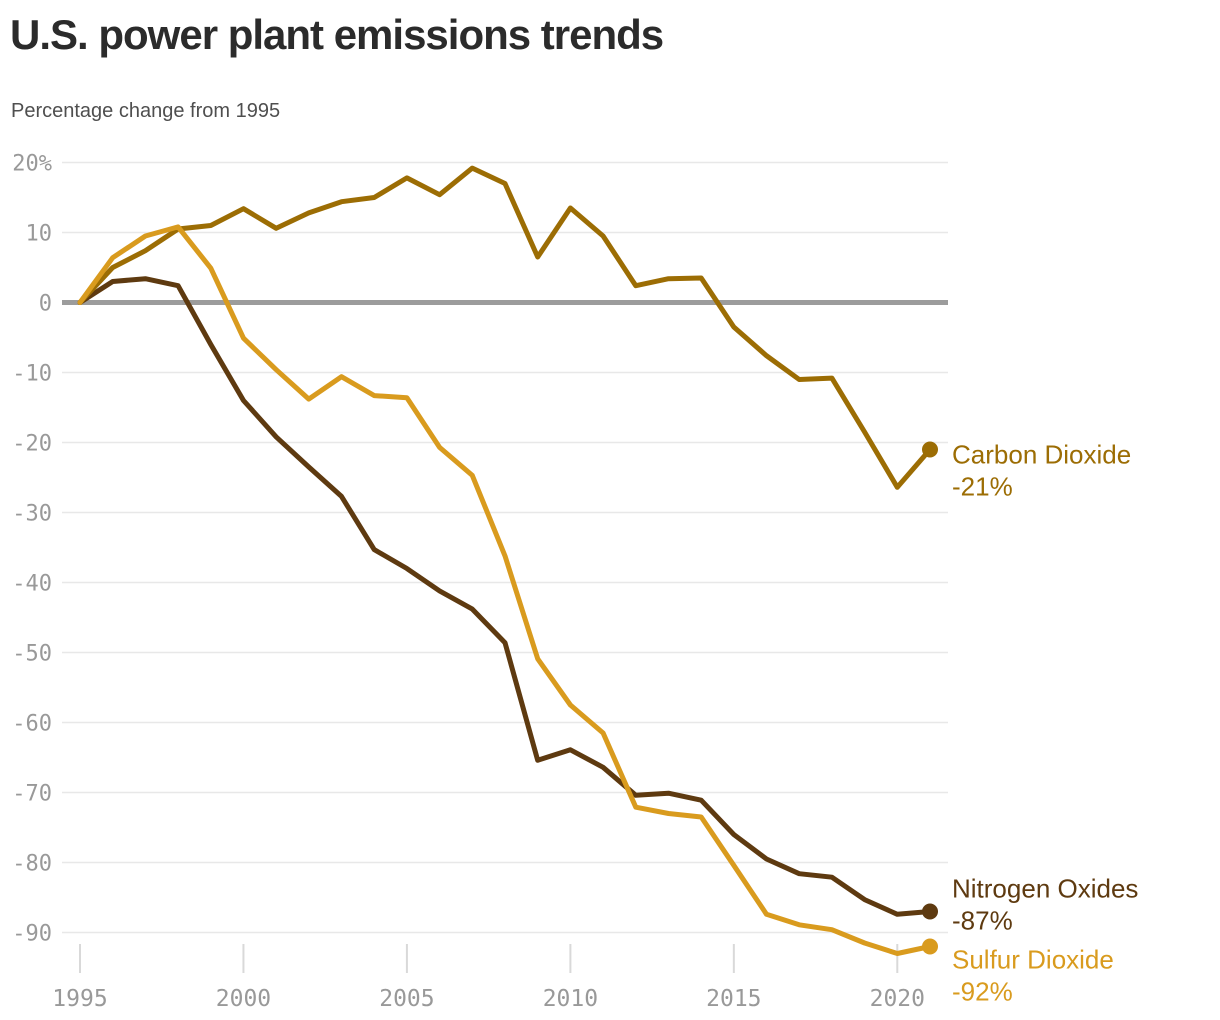 The image size is (1220, 1020). What do you see at coordinates (32, 444) in the screenshot?
I see `y-axis-label: -20` at bounding box center [32, 444].